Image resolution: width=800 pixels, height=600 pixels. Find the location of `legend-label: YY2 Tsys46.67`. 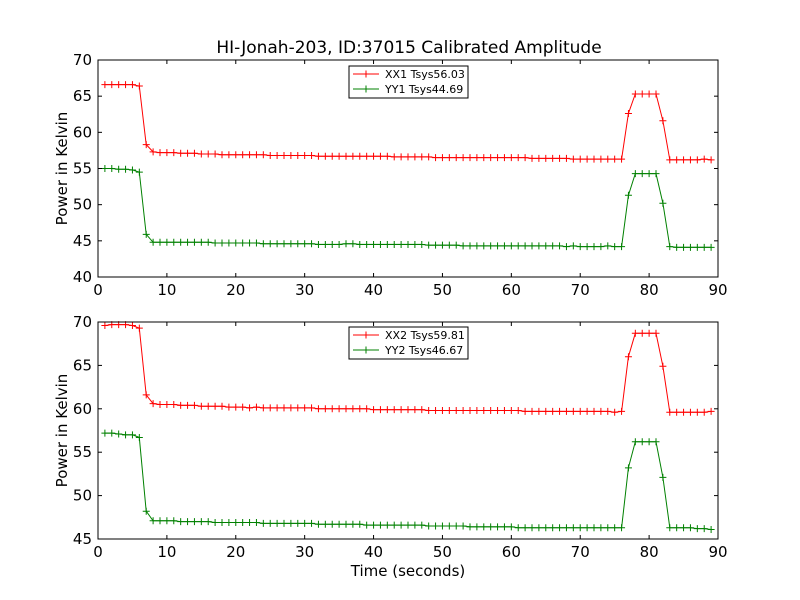

legend-label: YY2 Tsys46.67 is located at coordinates (423, 350).